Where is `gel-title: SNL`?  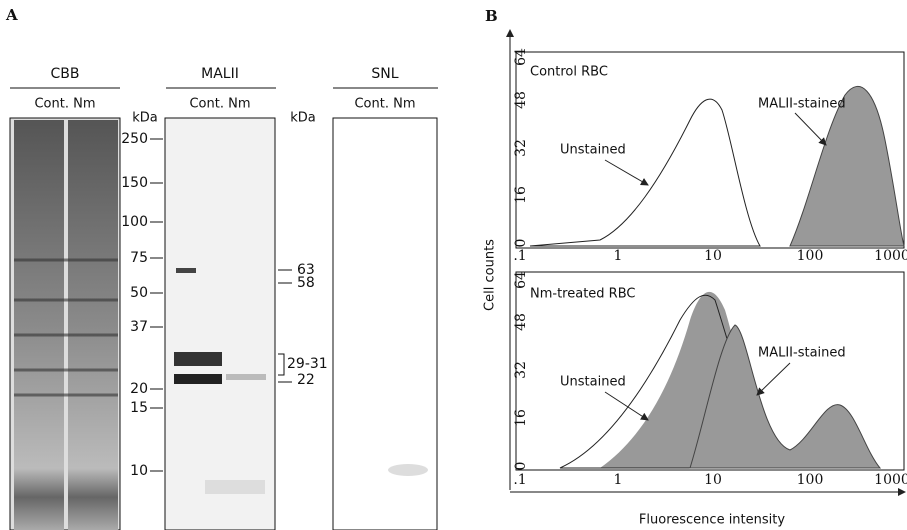
gel-title: SNL is located at coordinates (384, 74).